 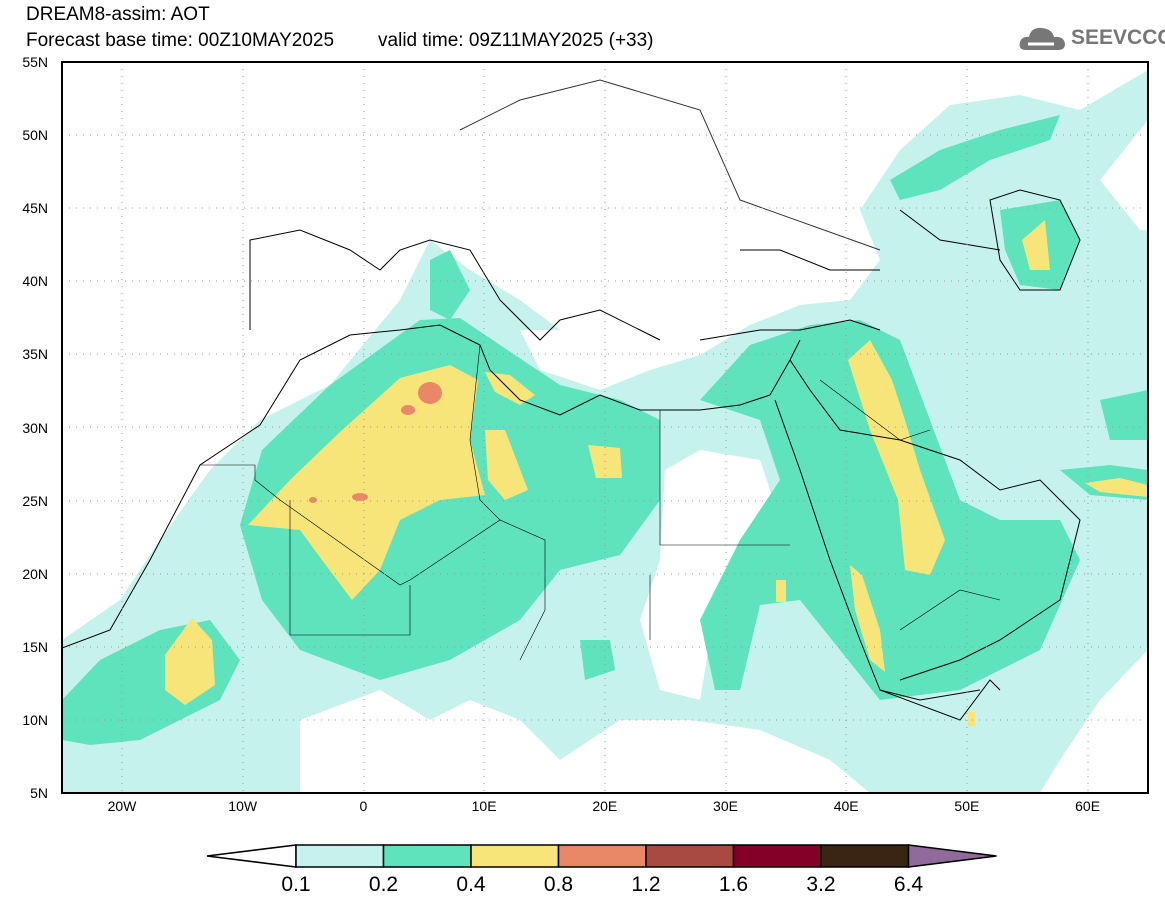 What do you see at coordinates (122, 806) in the screenshot?
I see `lon-label: 20W` at bounding box center [122, 806].